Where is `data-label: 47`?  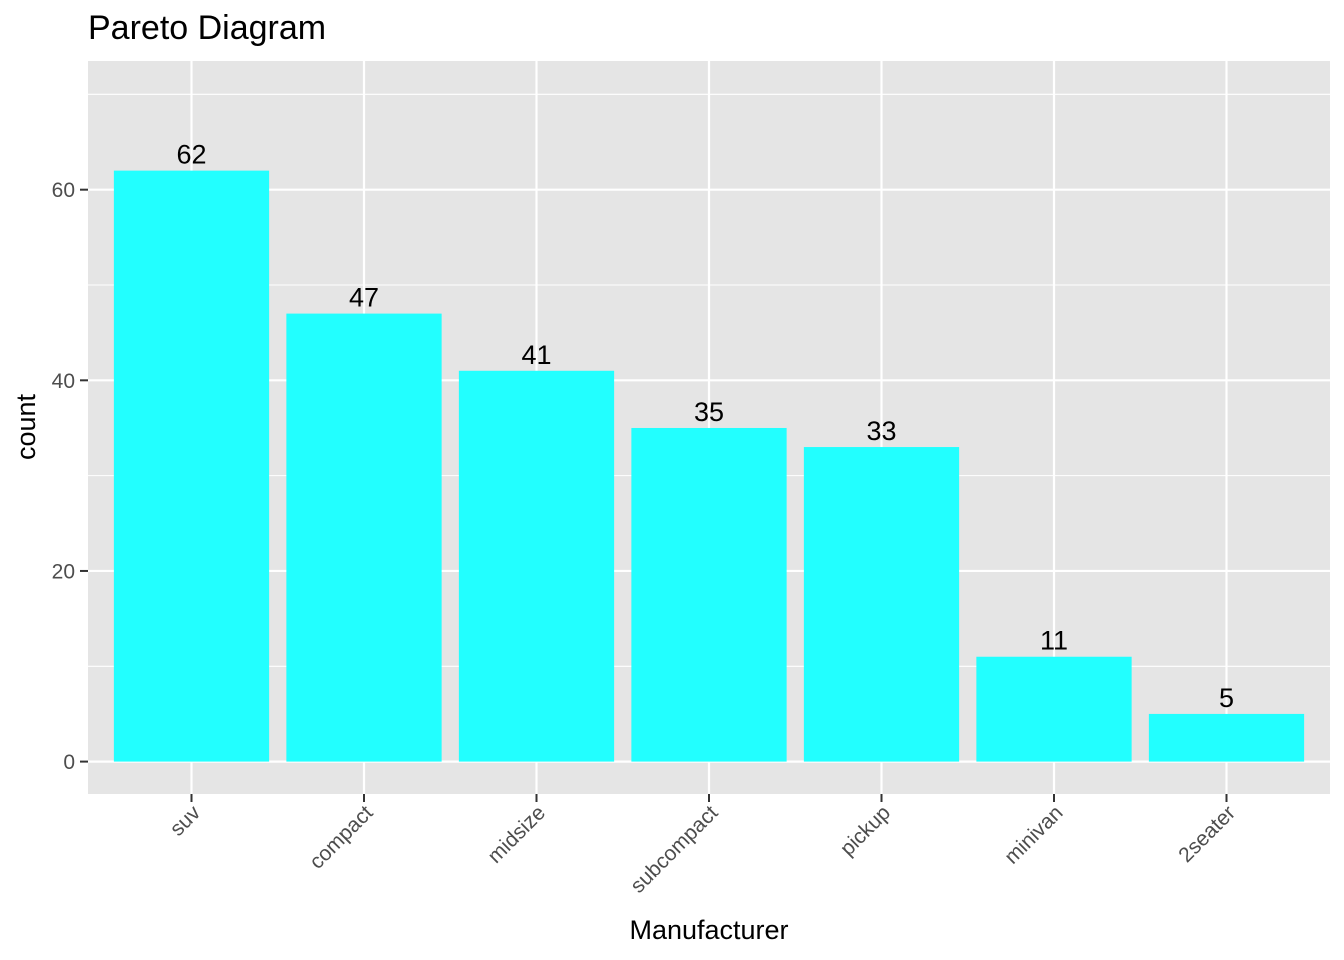
data-label: 47 is located at coordinates (364, 298).